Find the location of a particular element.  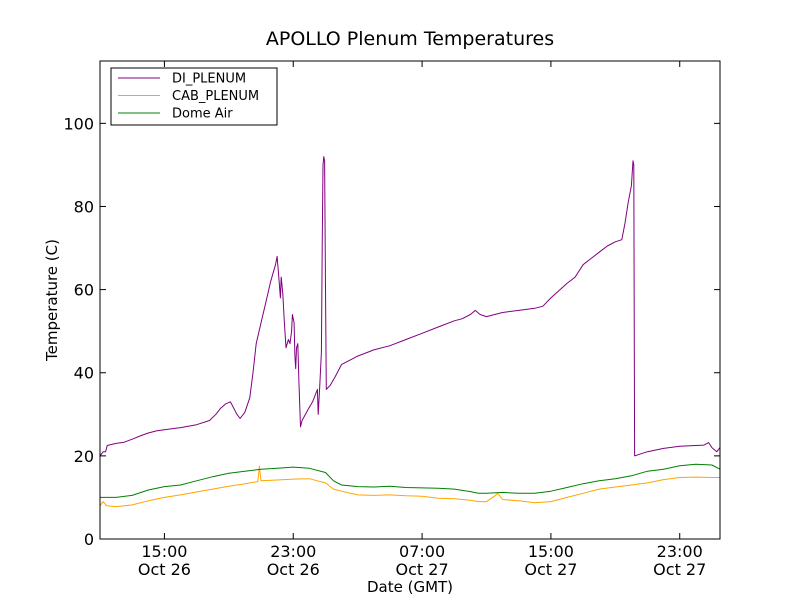

y-axis-label: Temperature (C) is located at coordinates (52, 300).